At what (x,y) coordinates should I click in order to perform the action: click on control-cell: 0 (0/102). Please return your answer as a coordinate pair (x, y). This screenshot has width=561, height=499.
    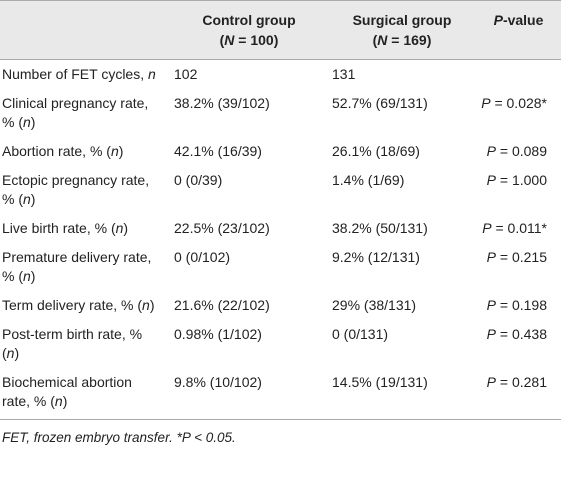
    Looking at the image, I should click on (202, 257).